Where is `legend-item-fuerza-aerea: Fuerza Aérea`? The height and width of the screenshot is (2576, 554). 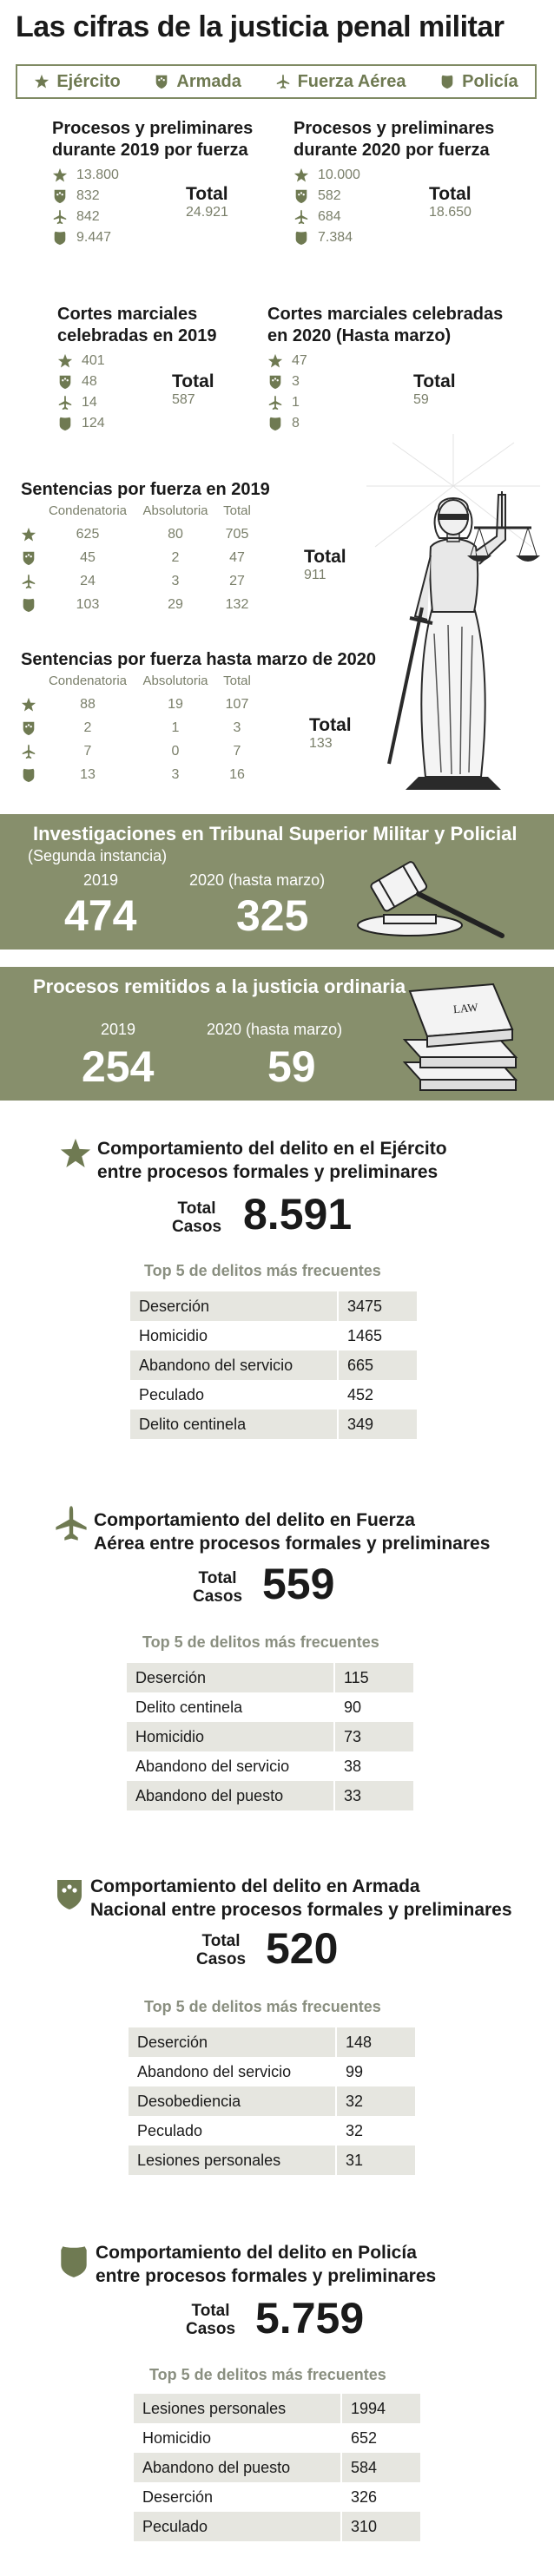 legend-item-fuerza-aerea: Fuerza Aérea is located at coordinates (340, 82).